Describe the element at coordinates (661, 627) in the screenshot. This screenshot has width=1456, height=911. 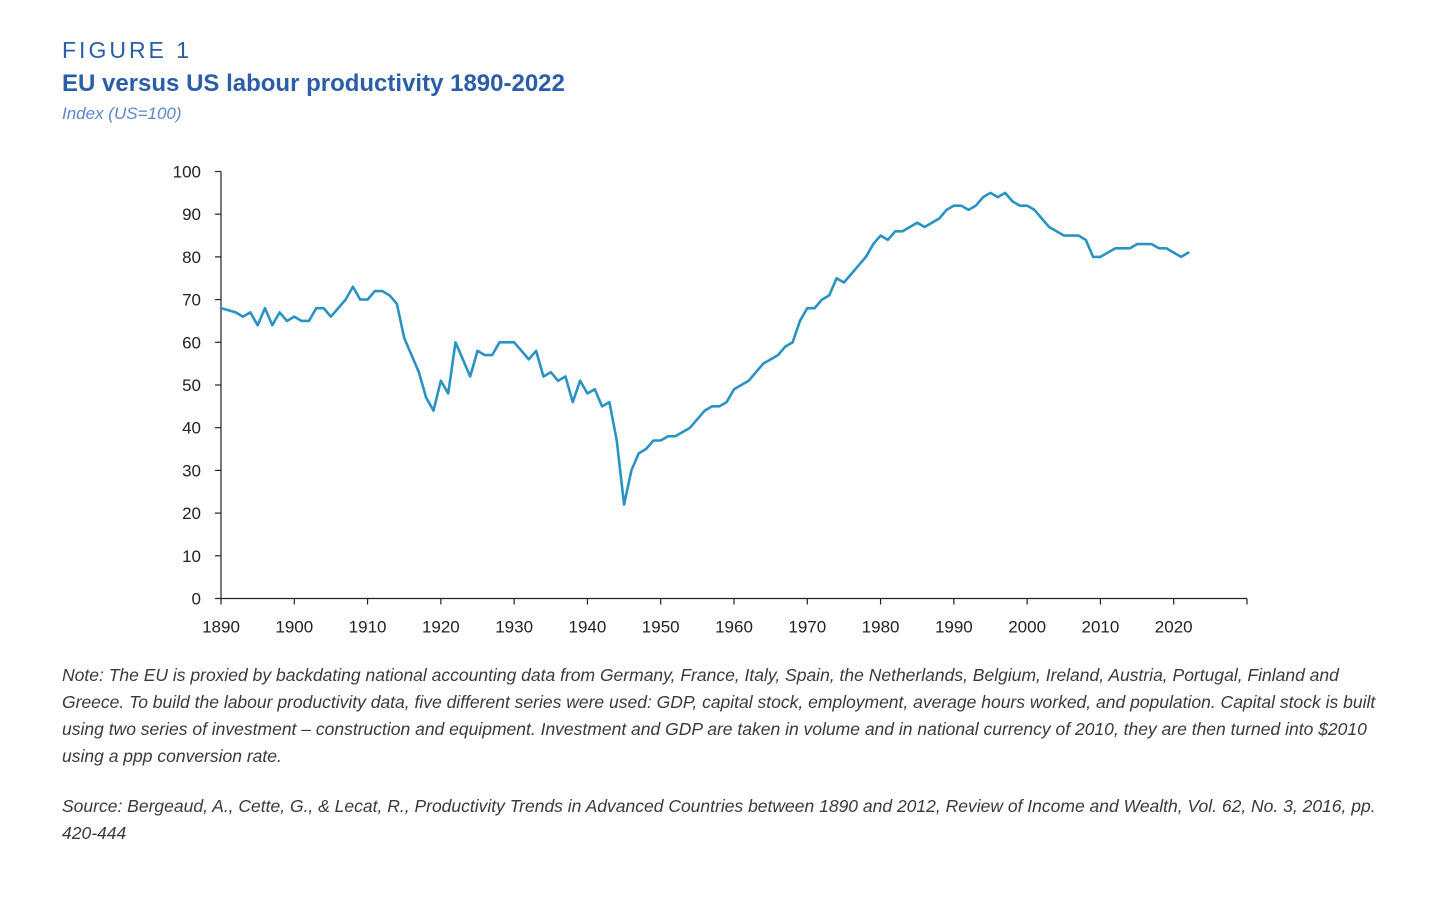
I see `x-tick-label: 1950` at that location.